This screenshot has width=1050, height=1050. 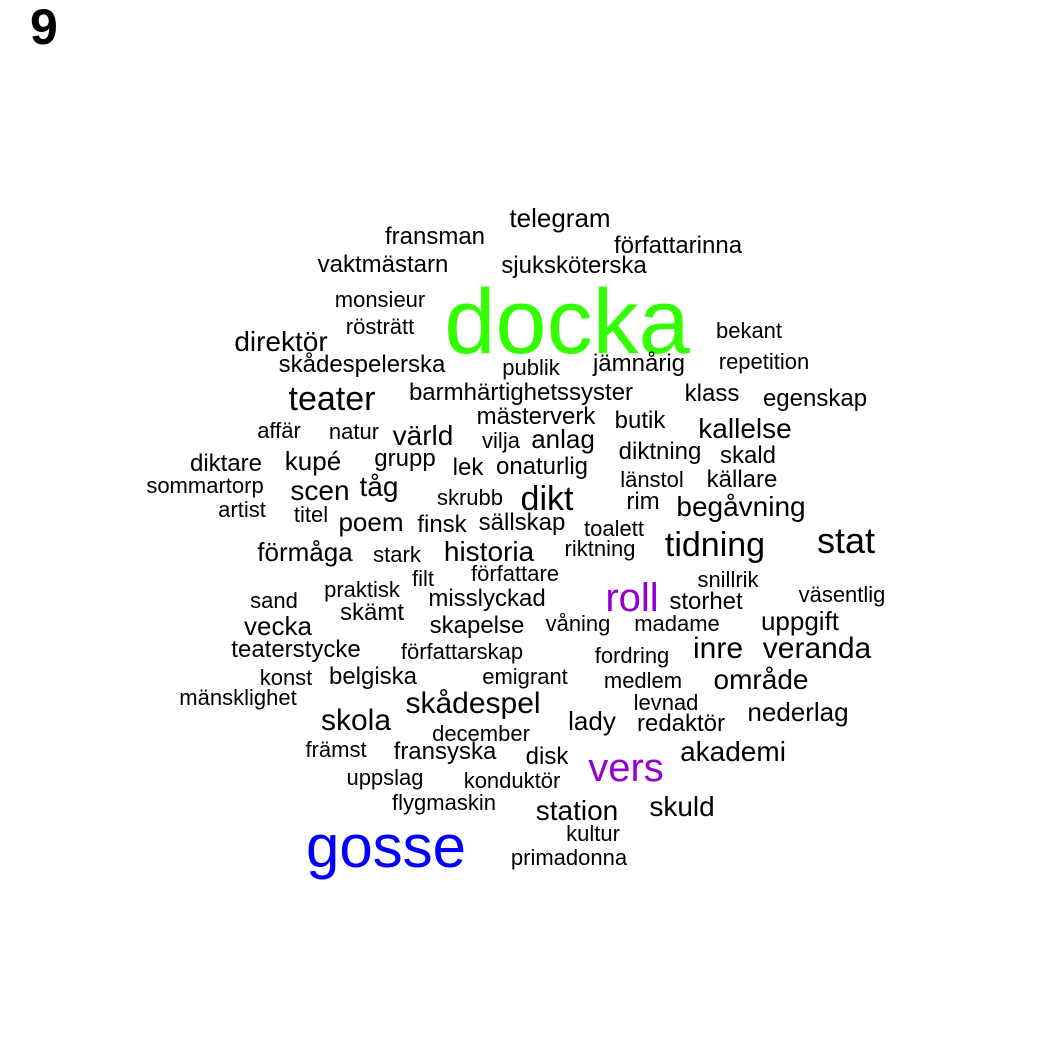 I want to click on word-station: station, so click(x=577, y=810).